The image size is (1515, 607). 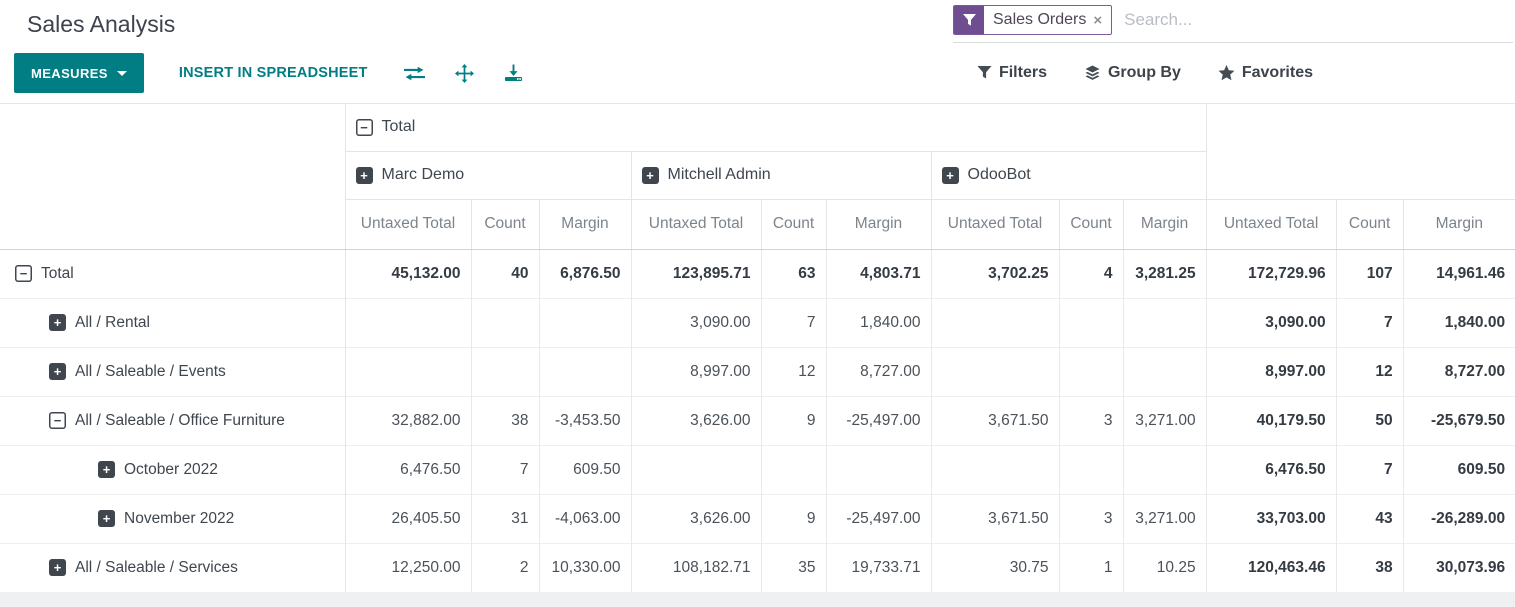 I want to click on pivot-cell: 31, so click(x=504, y=518).